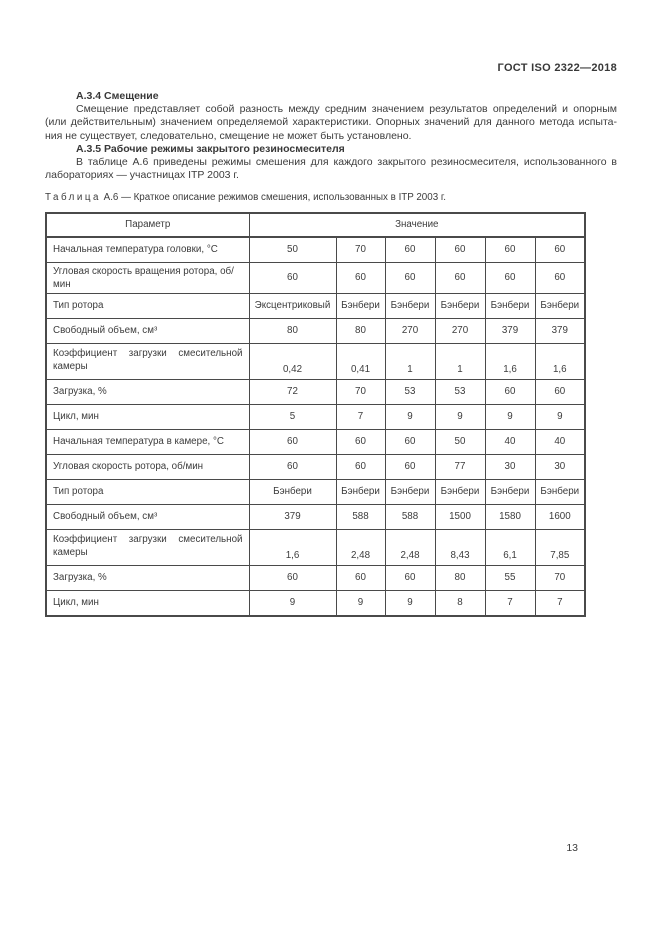 The image size is (661, 935). I want to click on value-cell: 1500, so click(460, 517).